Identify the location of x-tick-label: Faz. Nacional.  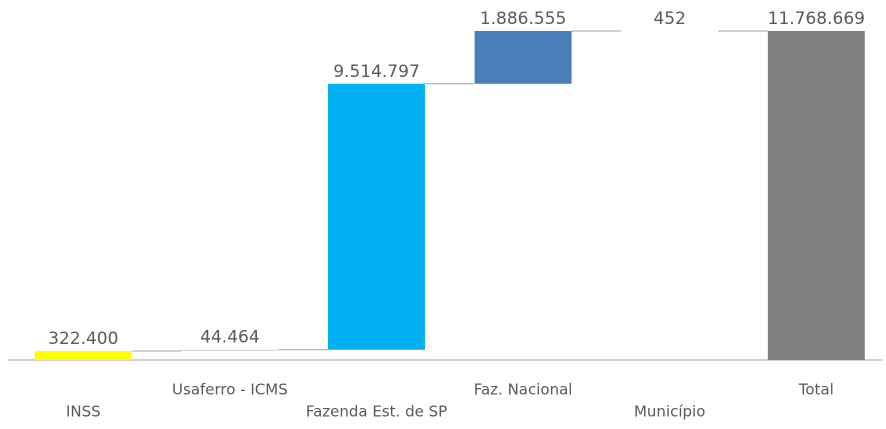
(523, 390).